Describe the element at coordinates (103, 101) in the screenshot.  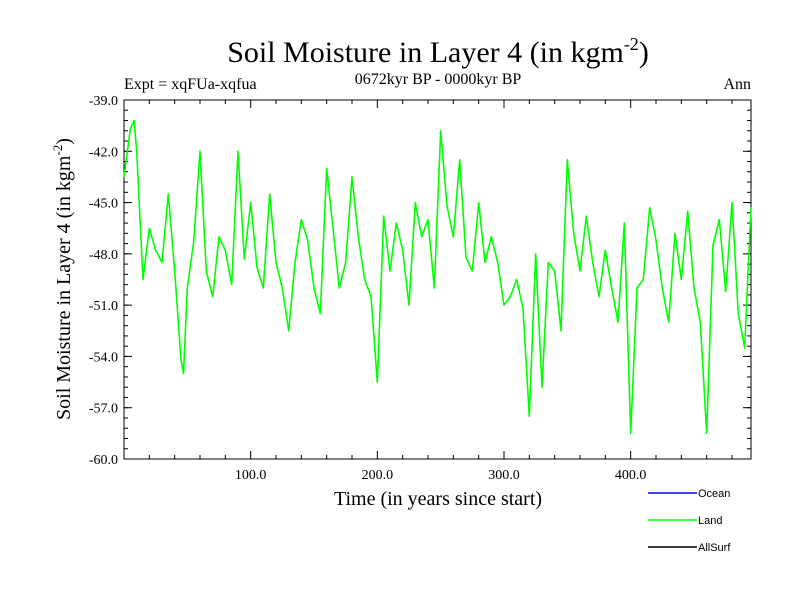
I see `y-tick-label: -39.0` at that location.